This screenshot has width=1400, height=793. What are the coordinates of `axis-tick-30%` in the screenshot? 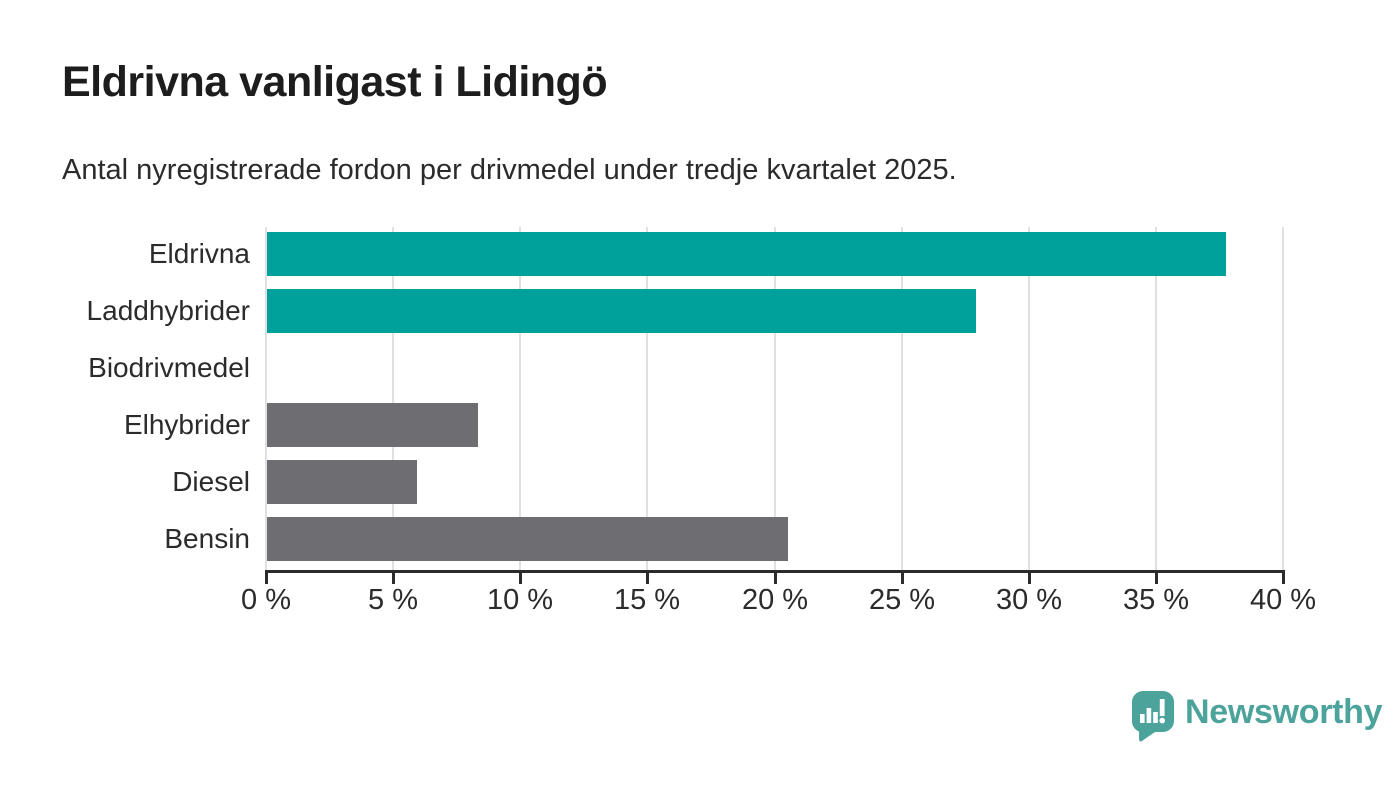 It's located at (1029, 578).